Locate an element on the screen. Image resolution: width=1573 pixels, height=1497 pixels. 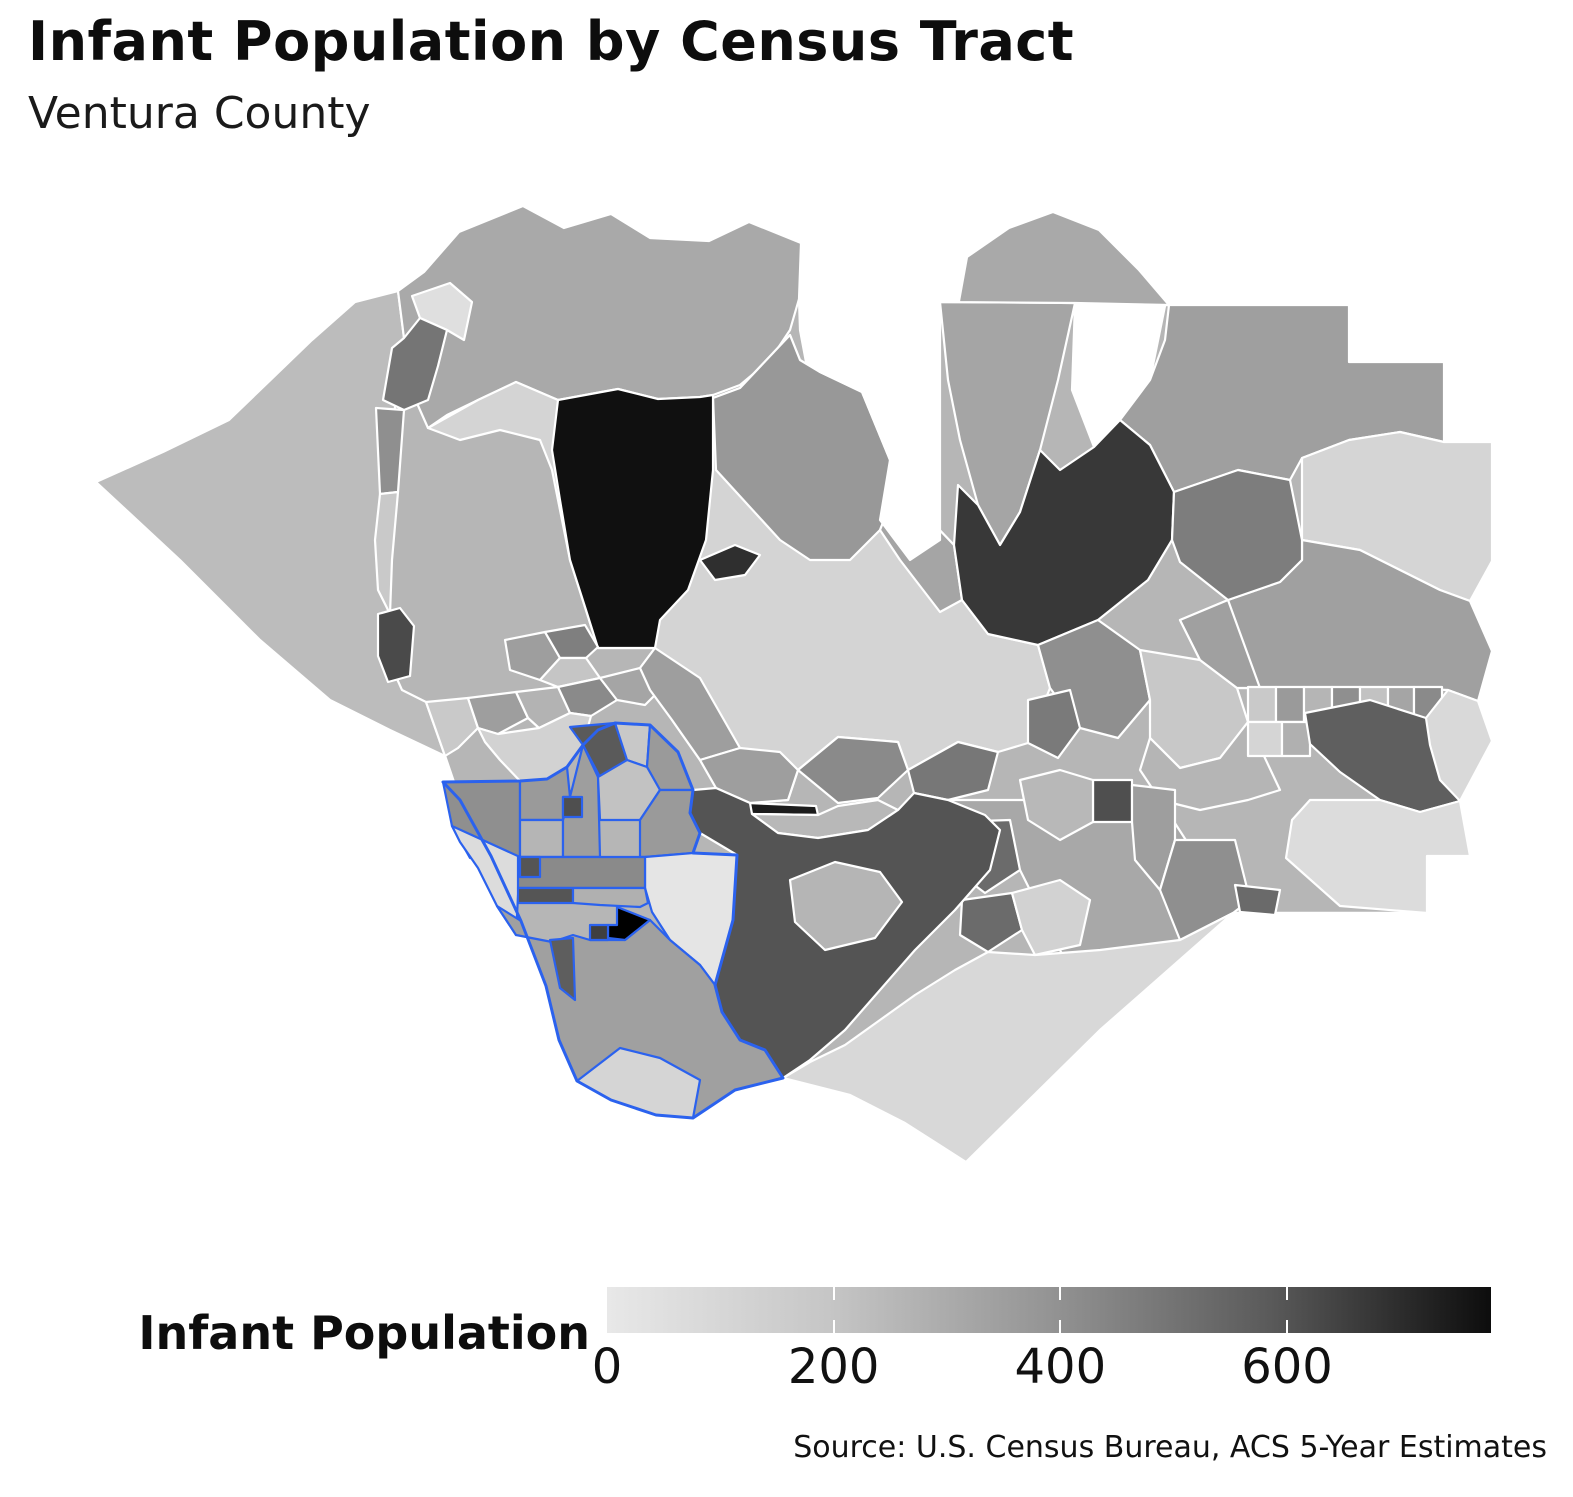
page-subtitle: Ventura County is located at coordinates (199, 113).